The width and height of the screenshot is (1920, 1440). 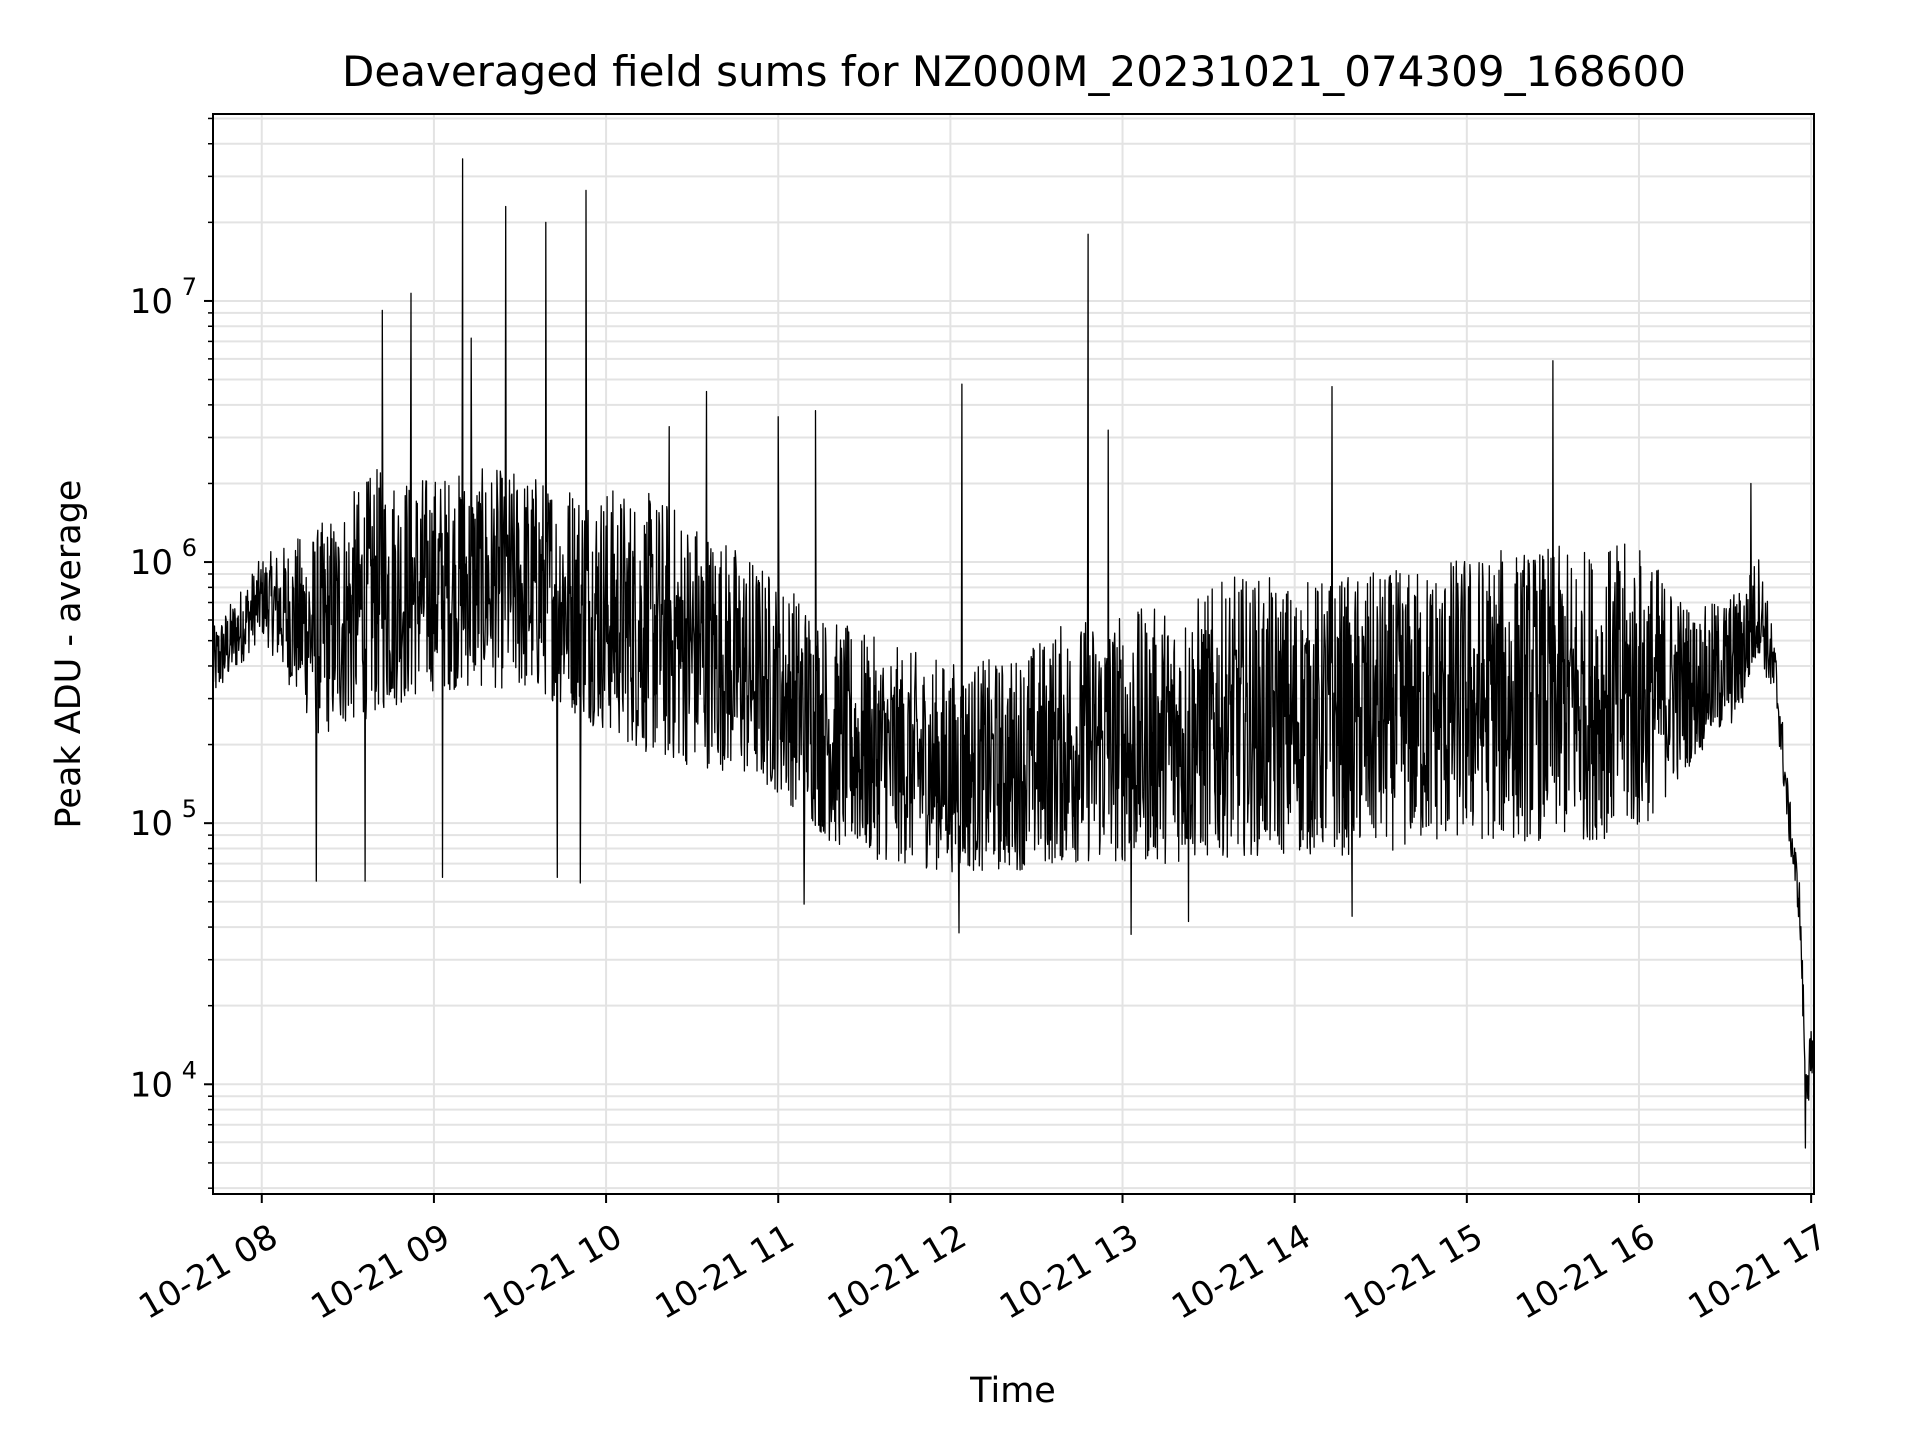 What do you see at coordinates (69, 654) in the screenshot?
I see `y-axis-label: Peak ADU - average` at bounding box center [69, 654].